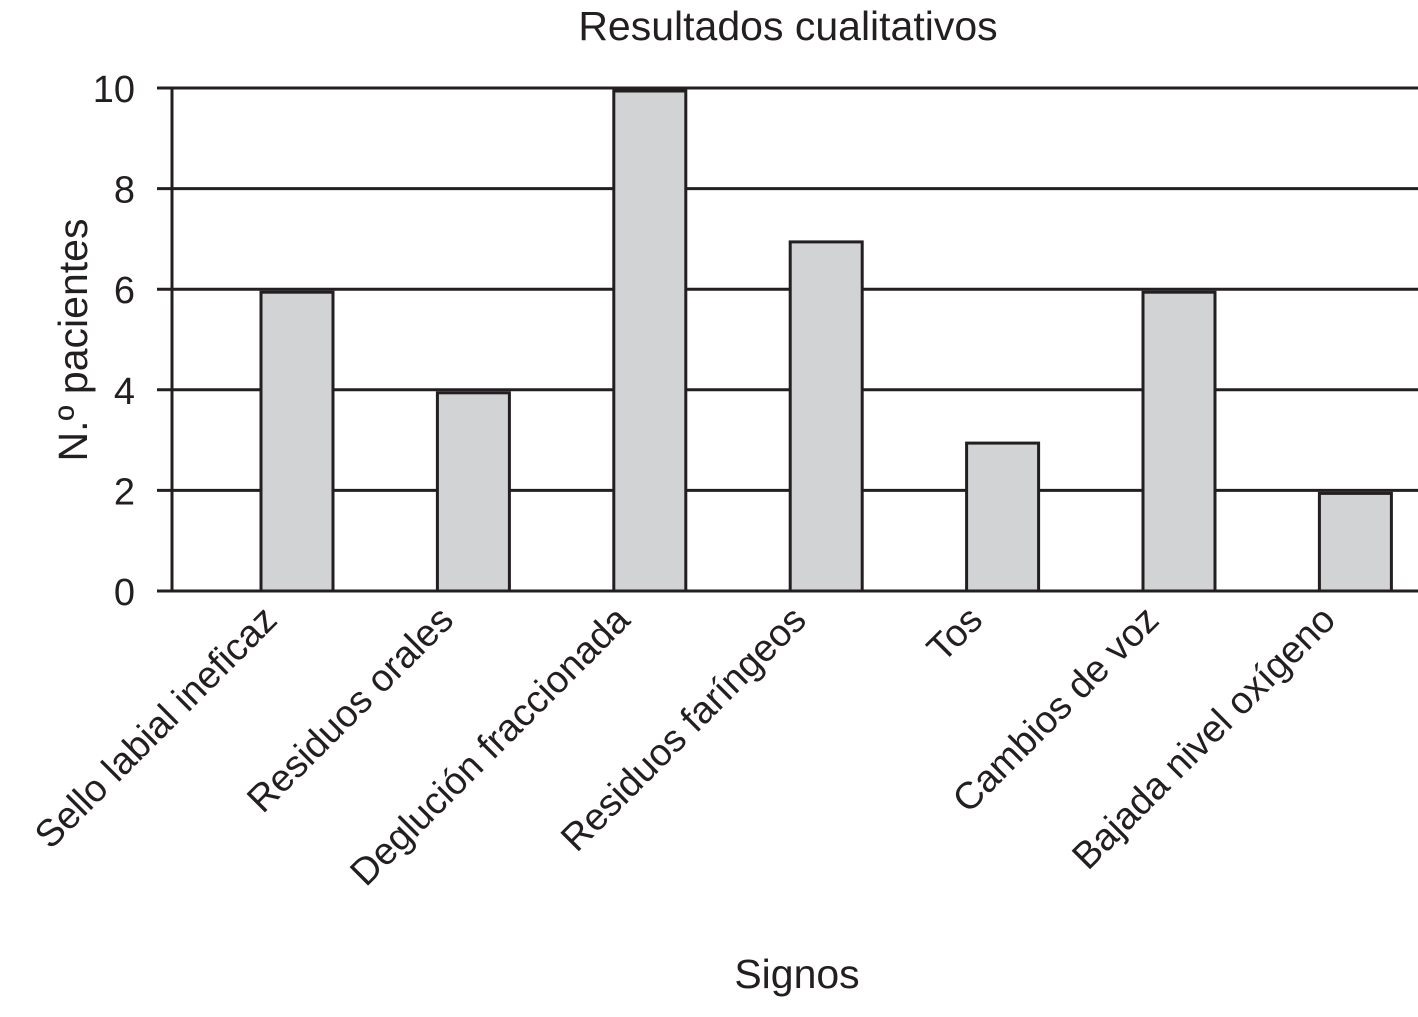 This screenshot has height=1017, width=1418. What do you see at coordinates (114, 90) in the screenshot?
I see `y-tick-label: 10` at bounding box center [114, 90].